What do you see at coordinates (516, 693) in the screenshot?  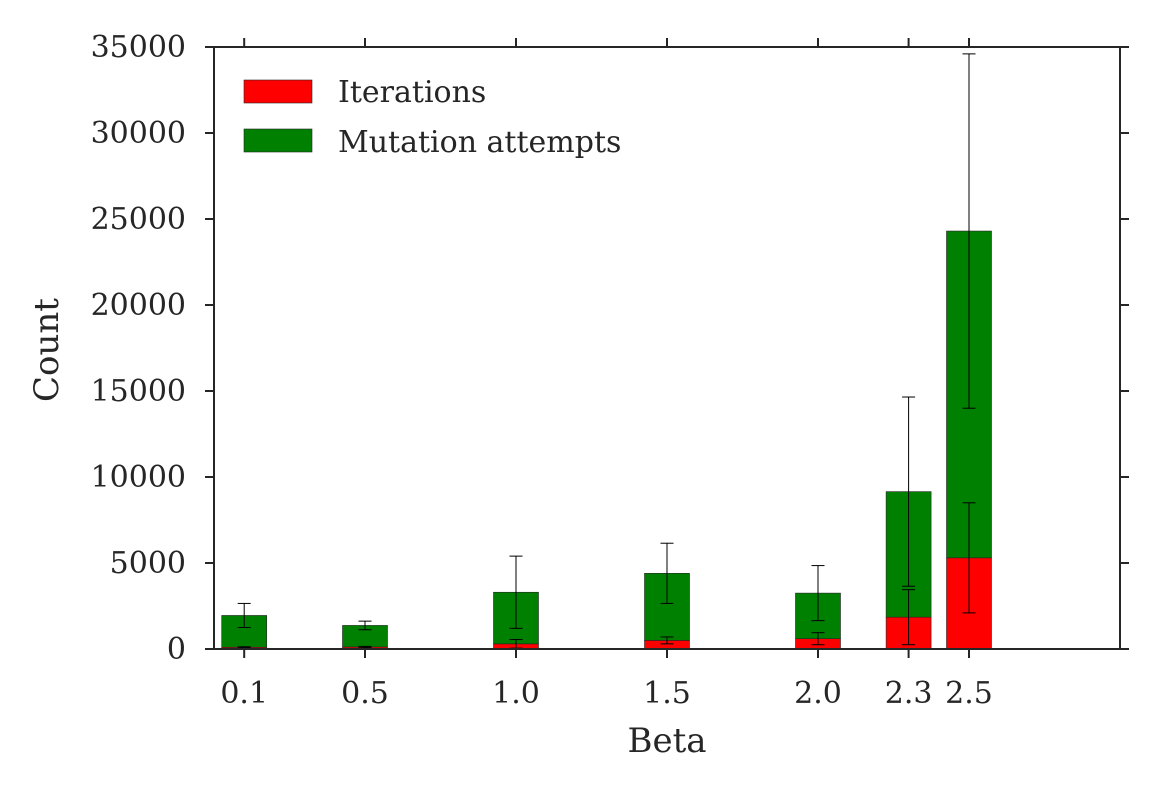 I see `x-tick-label-1-0: 1.0` at bounding box center [516, 693].